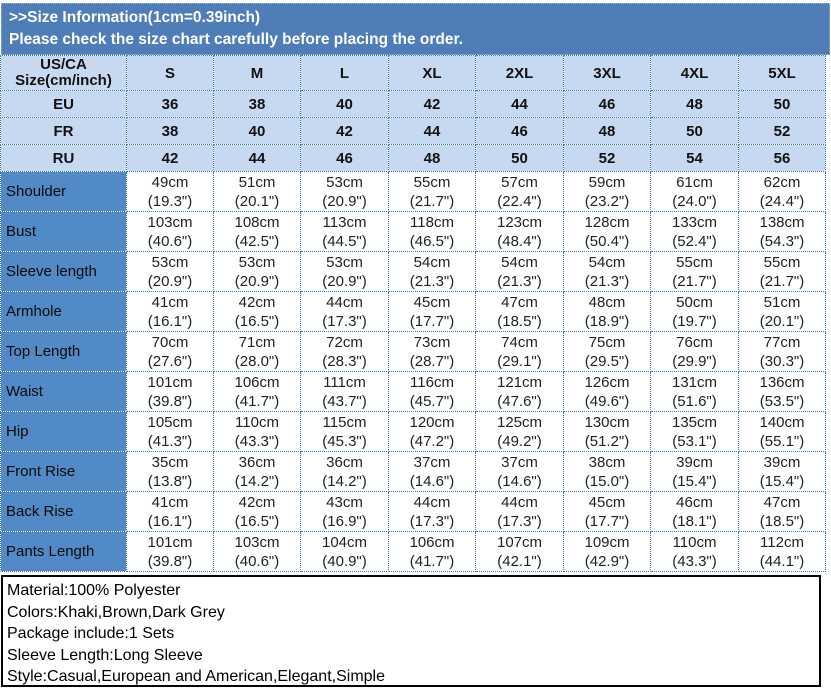 The image size is (831, 688). What do you see at coordinates (694, 401) in the screenshot?
I see `measurement-inch-value: (51.6")` at bounding box center [694, 401].